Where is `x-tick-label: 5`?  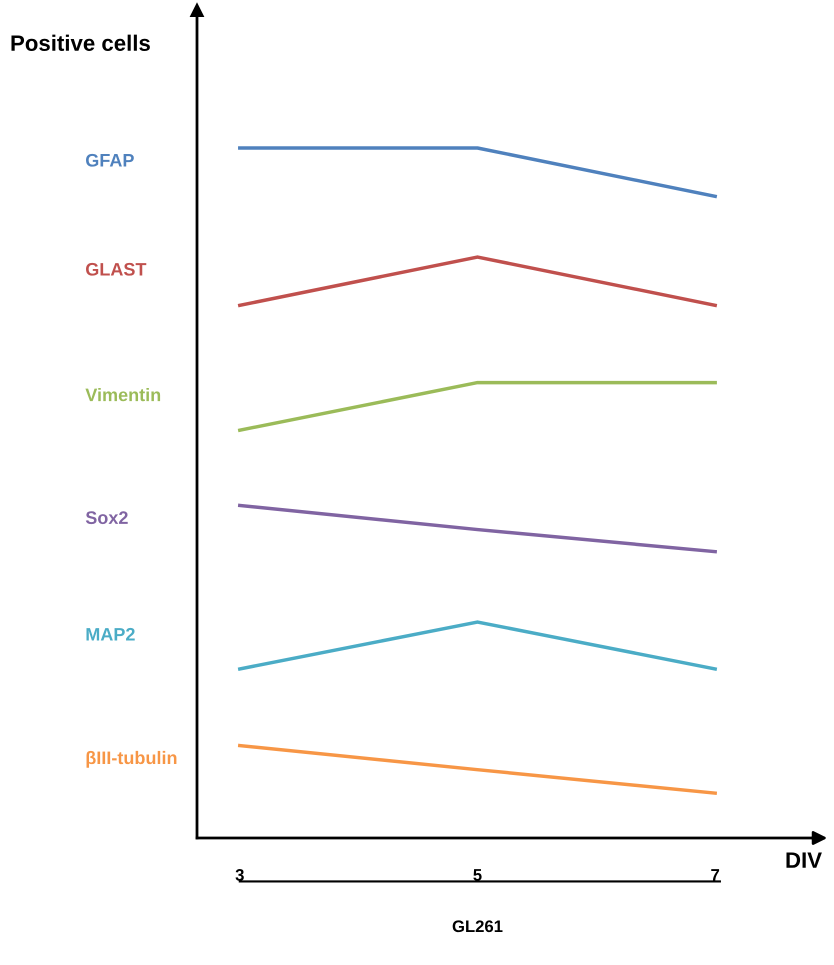 x-tick-label: 5 is located at coordinates (477, 875).